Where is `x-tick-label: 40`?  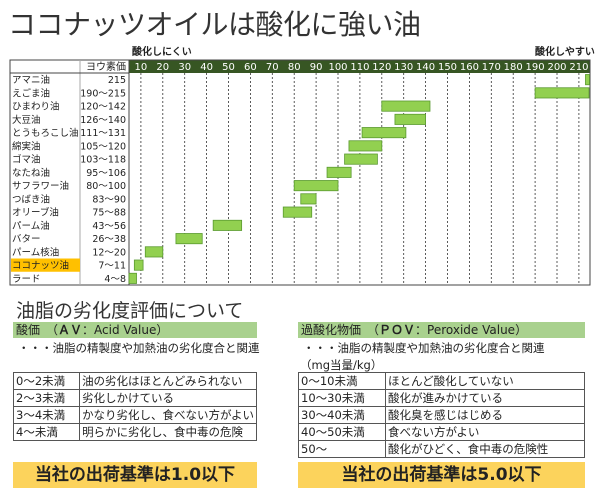
x-tick-label: 40 is located at coordinates (206, 67).